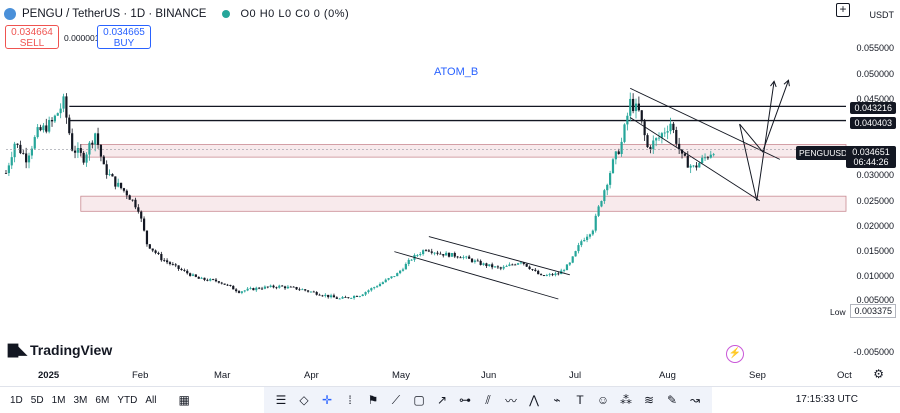  I want to click on timeframe-6m-button: 6M, so click(102, 400).